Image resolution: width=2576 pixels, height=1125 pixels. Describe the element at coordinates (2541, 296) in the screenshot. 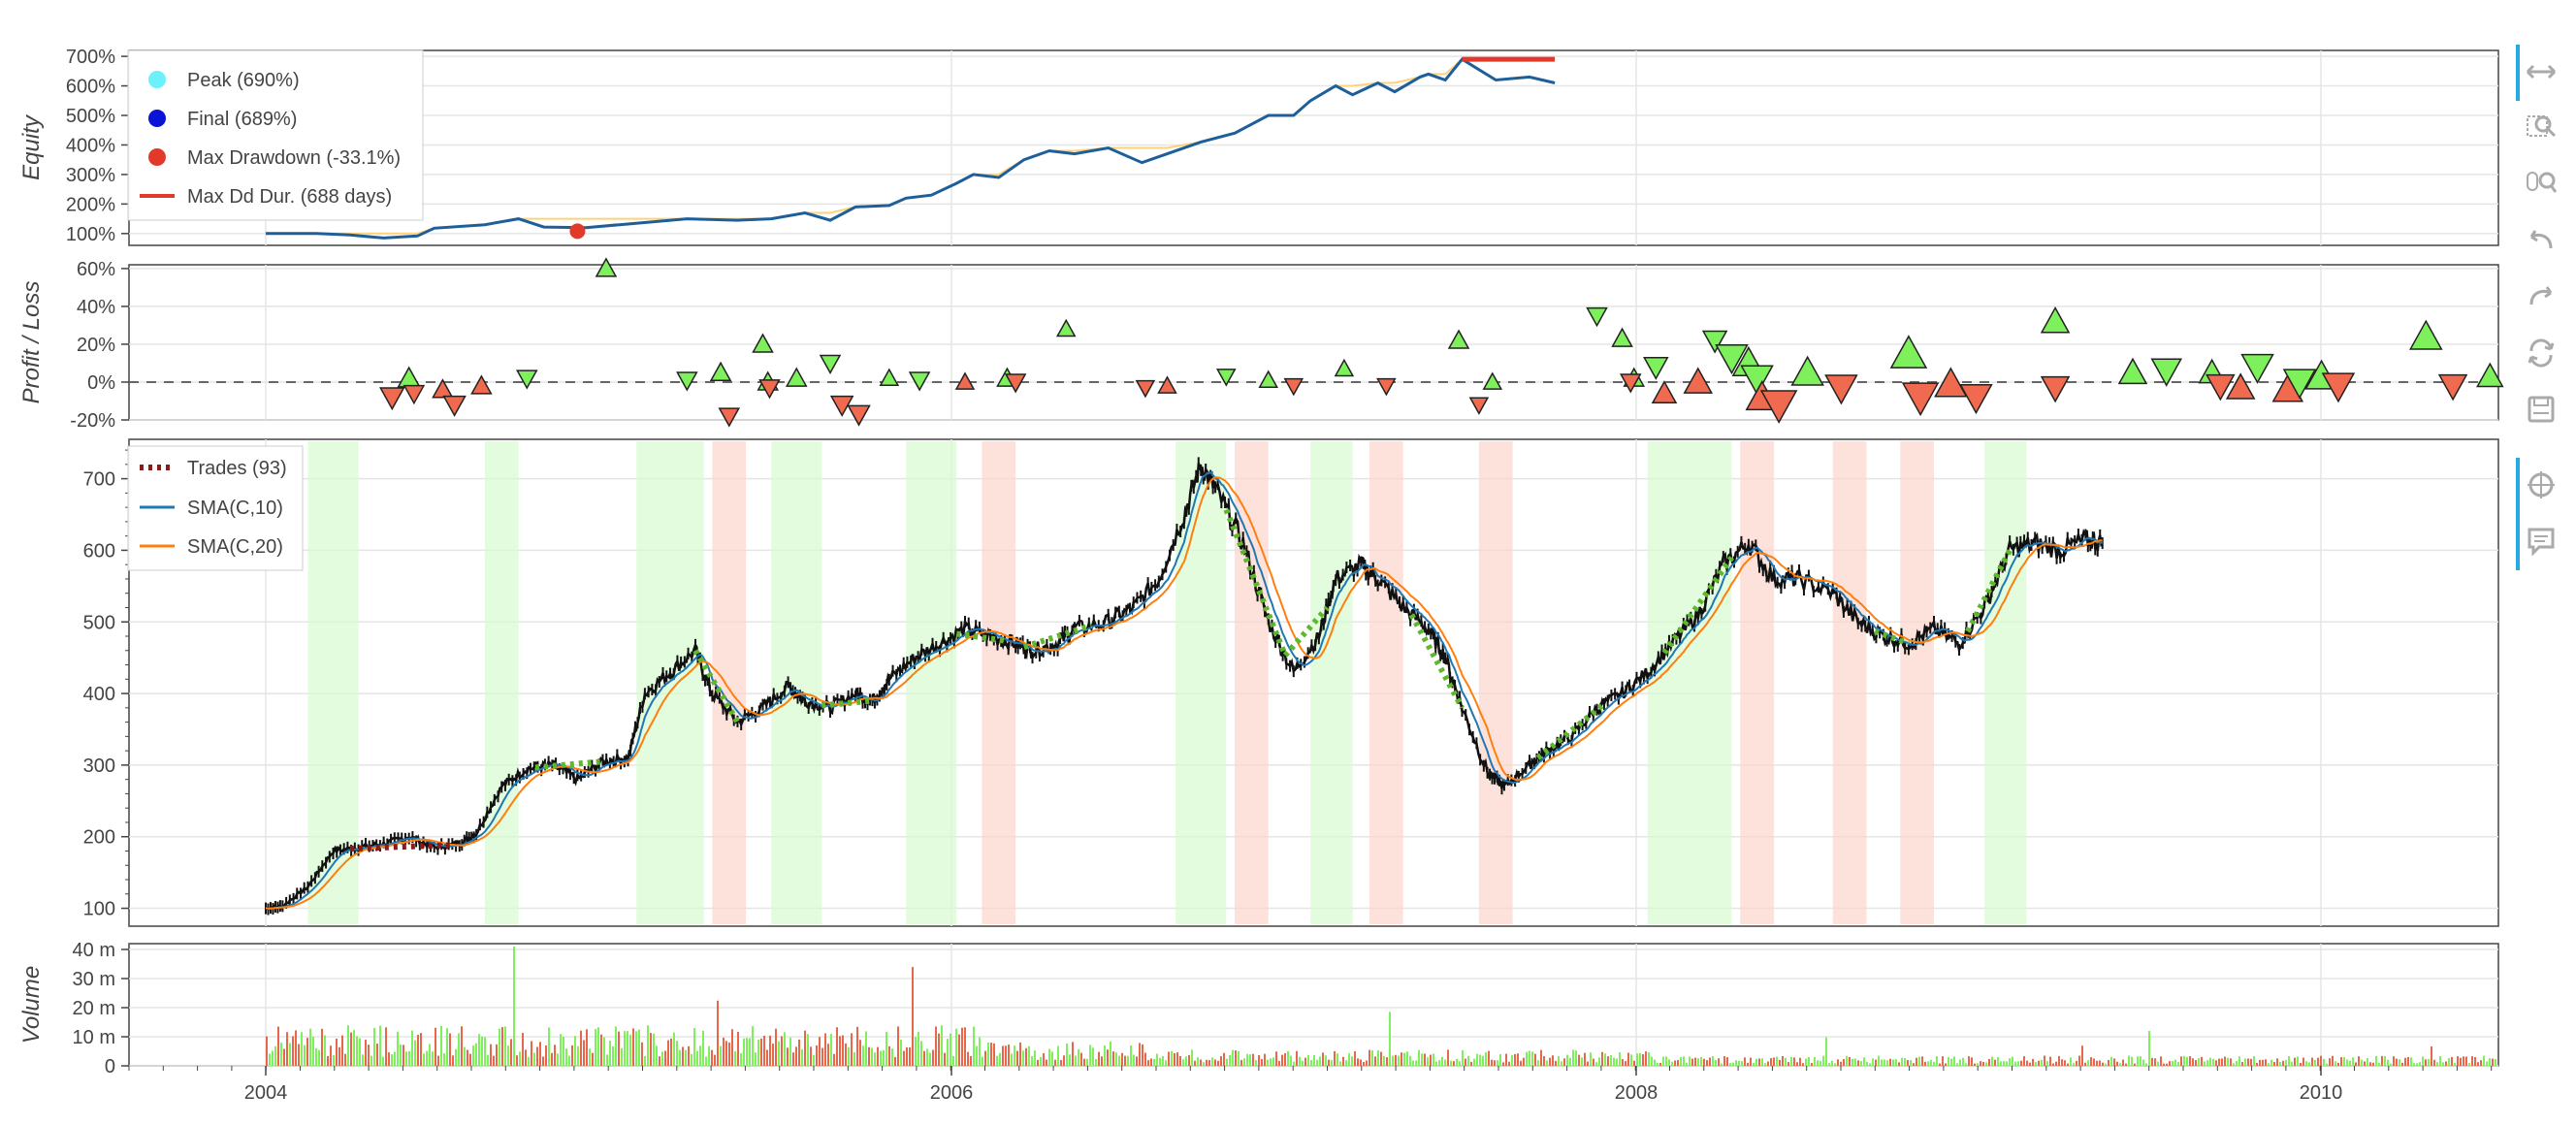

I see `redo-icon` at that location.